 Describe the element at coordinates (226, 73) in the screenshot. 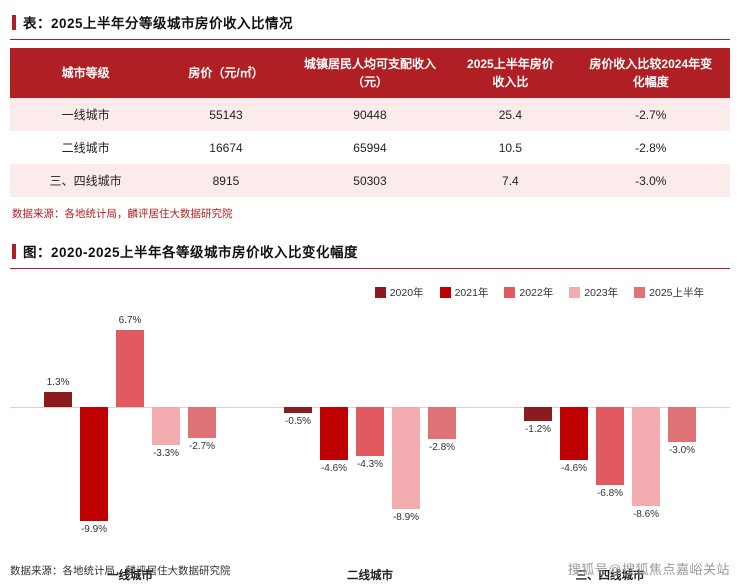

I see `table-header-cell: 房价（元/㎡）` at that location.